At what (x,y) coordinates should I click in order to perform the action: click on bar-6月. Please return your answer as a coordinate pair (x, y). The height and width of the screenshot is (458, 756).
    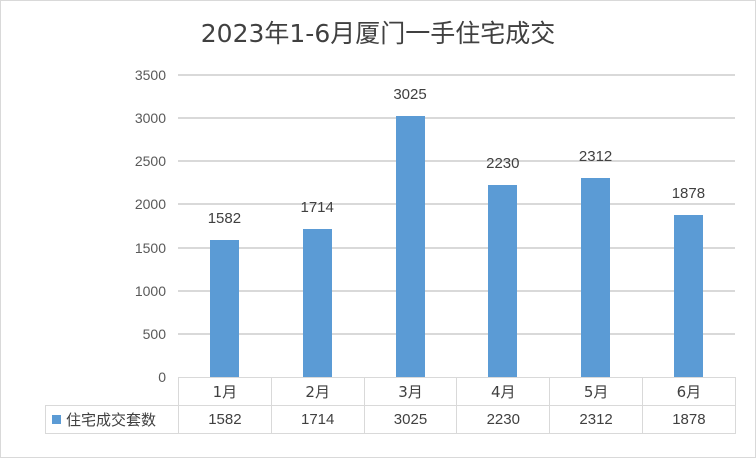
    Looking at the image, I should click on (688, 295).